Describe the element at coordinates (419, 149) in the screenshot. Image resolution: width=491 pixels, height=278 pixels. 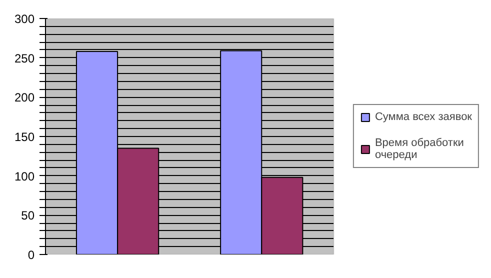
I see `legend-label: Время обработки очереди` at that location.